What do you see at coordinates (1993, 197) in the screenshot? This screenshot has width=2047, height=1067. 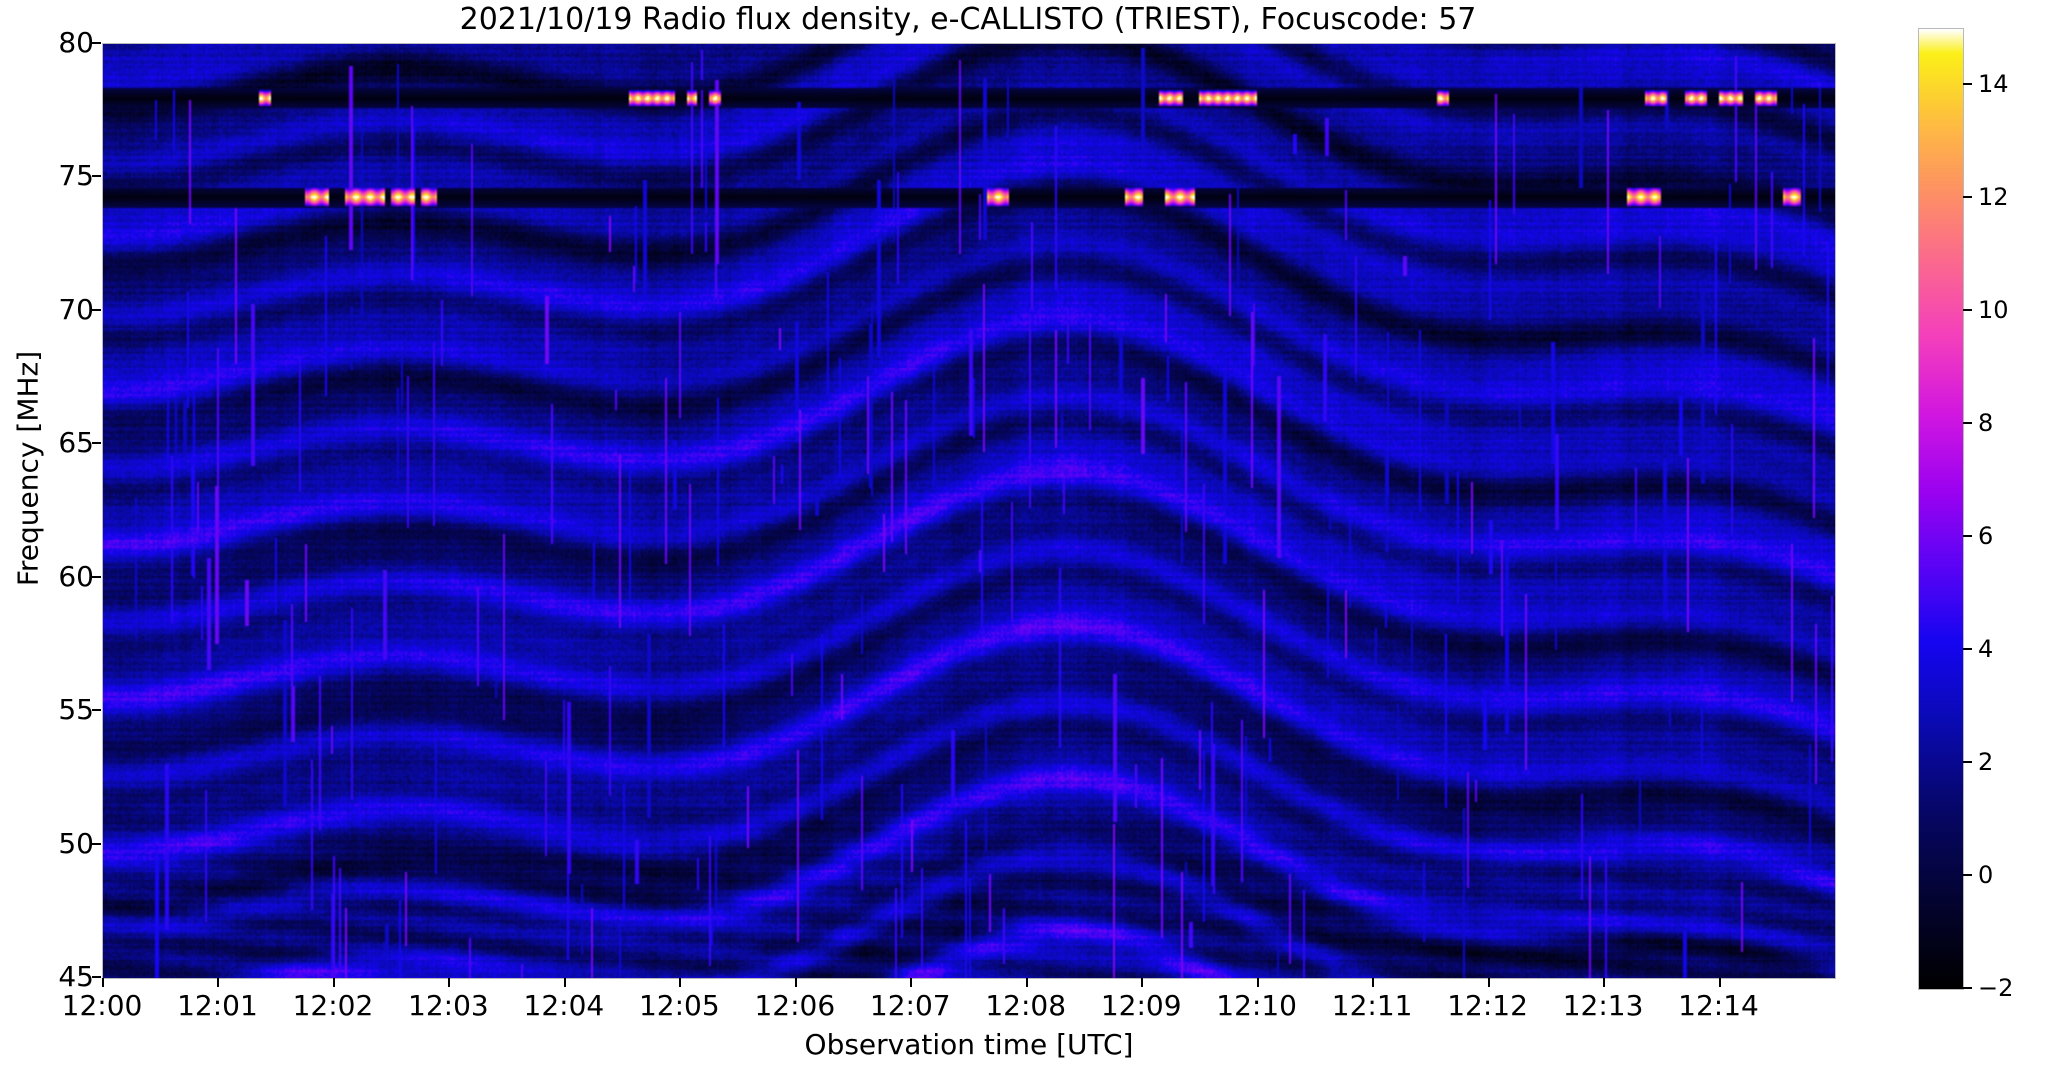 I see `colorbar-tick-label: 12` at bounding box center [1993, 197].